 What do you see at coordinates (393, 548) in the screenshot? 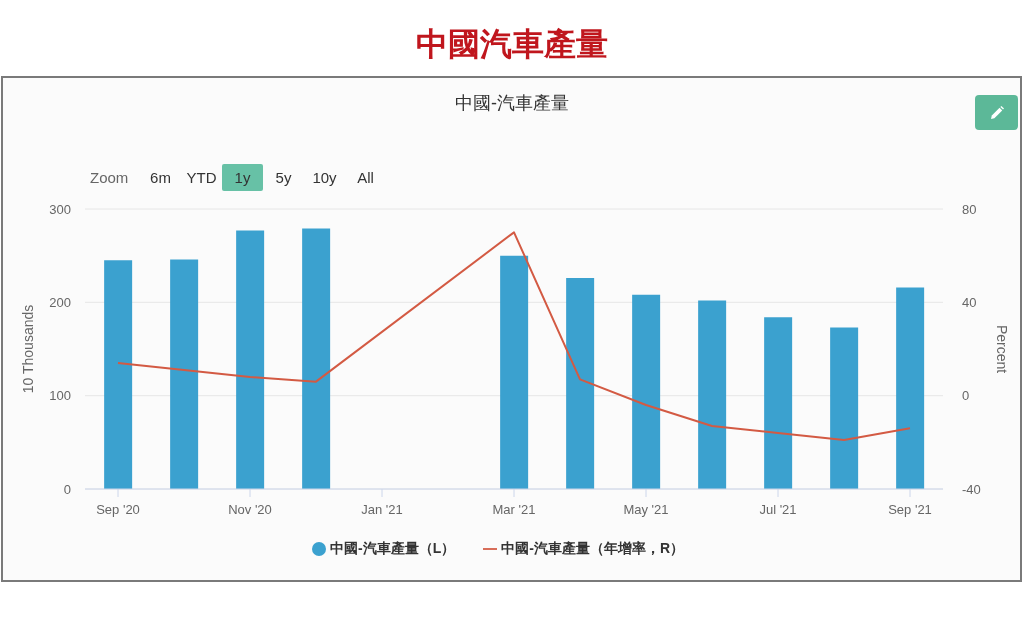
I see `legend-label: 中國-汽車產量（L）` at bounding box center [393, 548].